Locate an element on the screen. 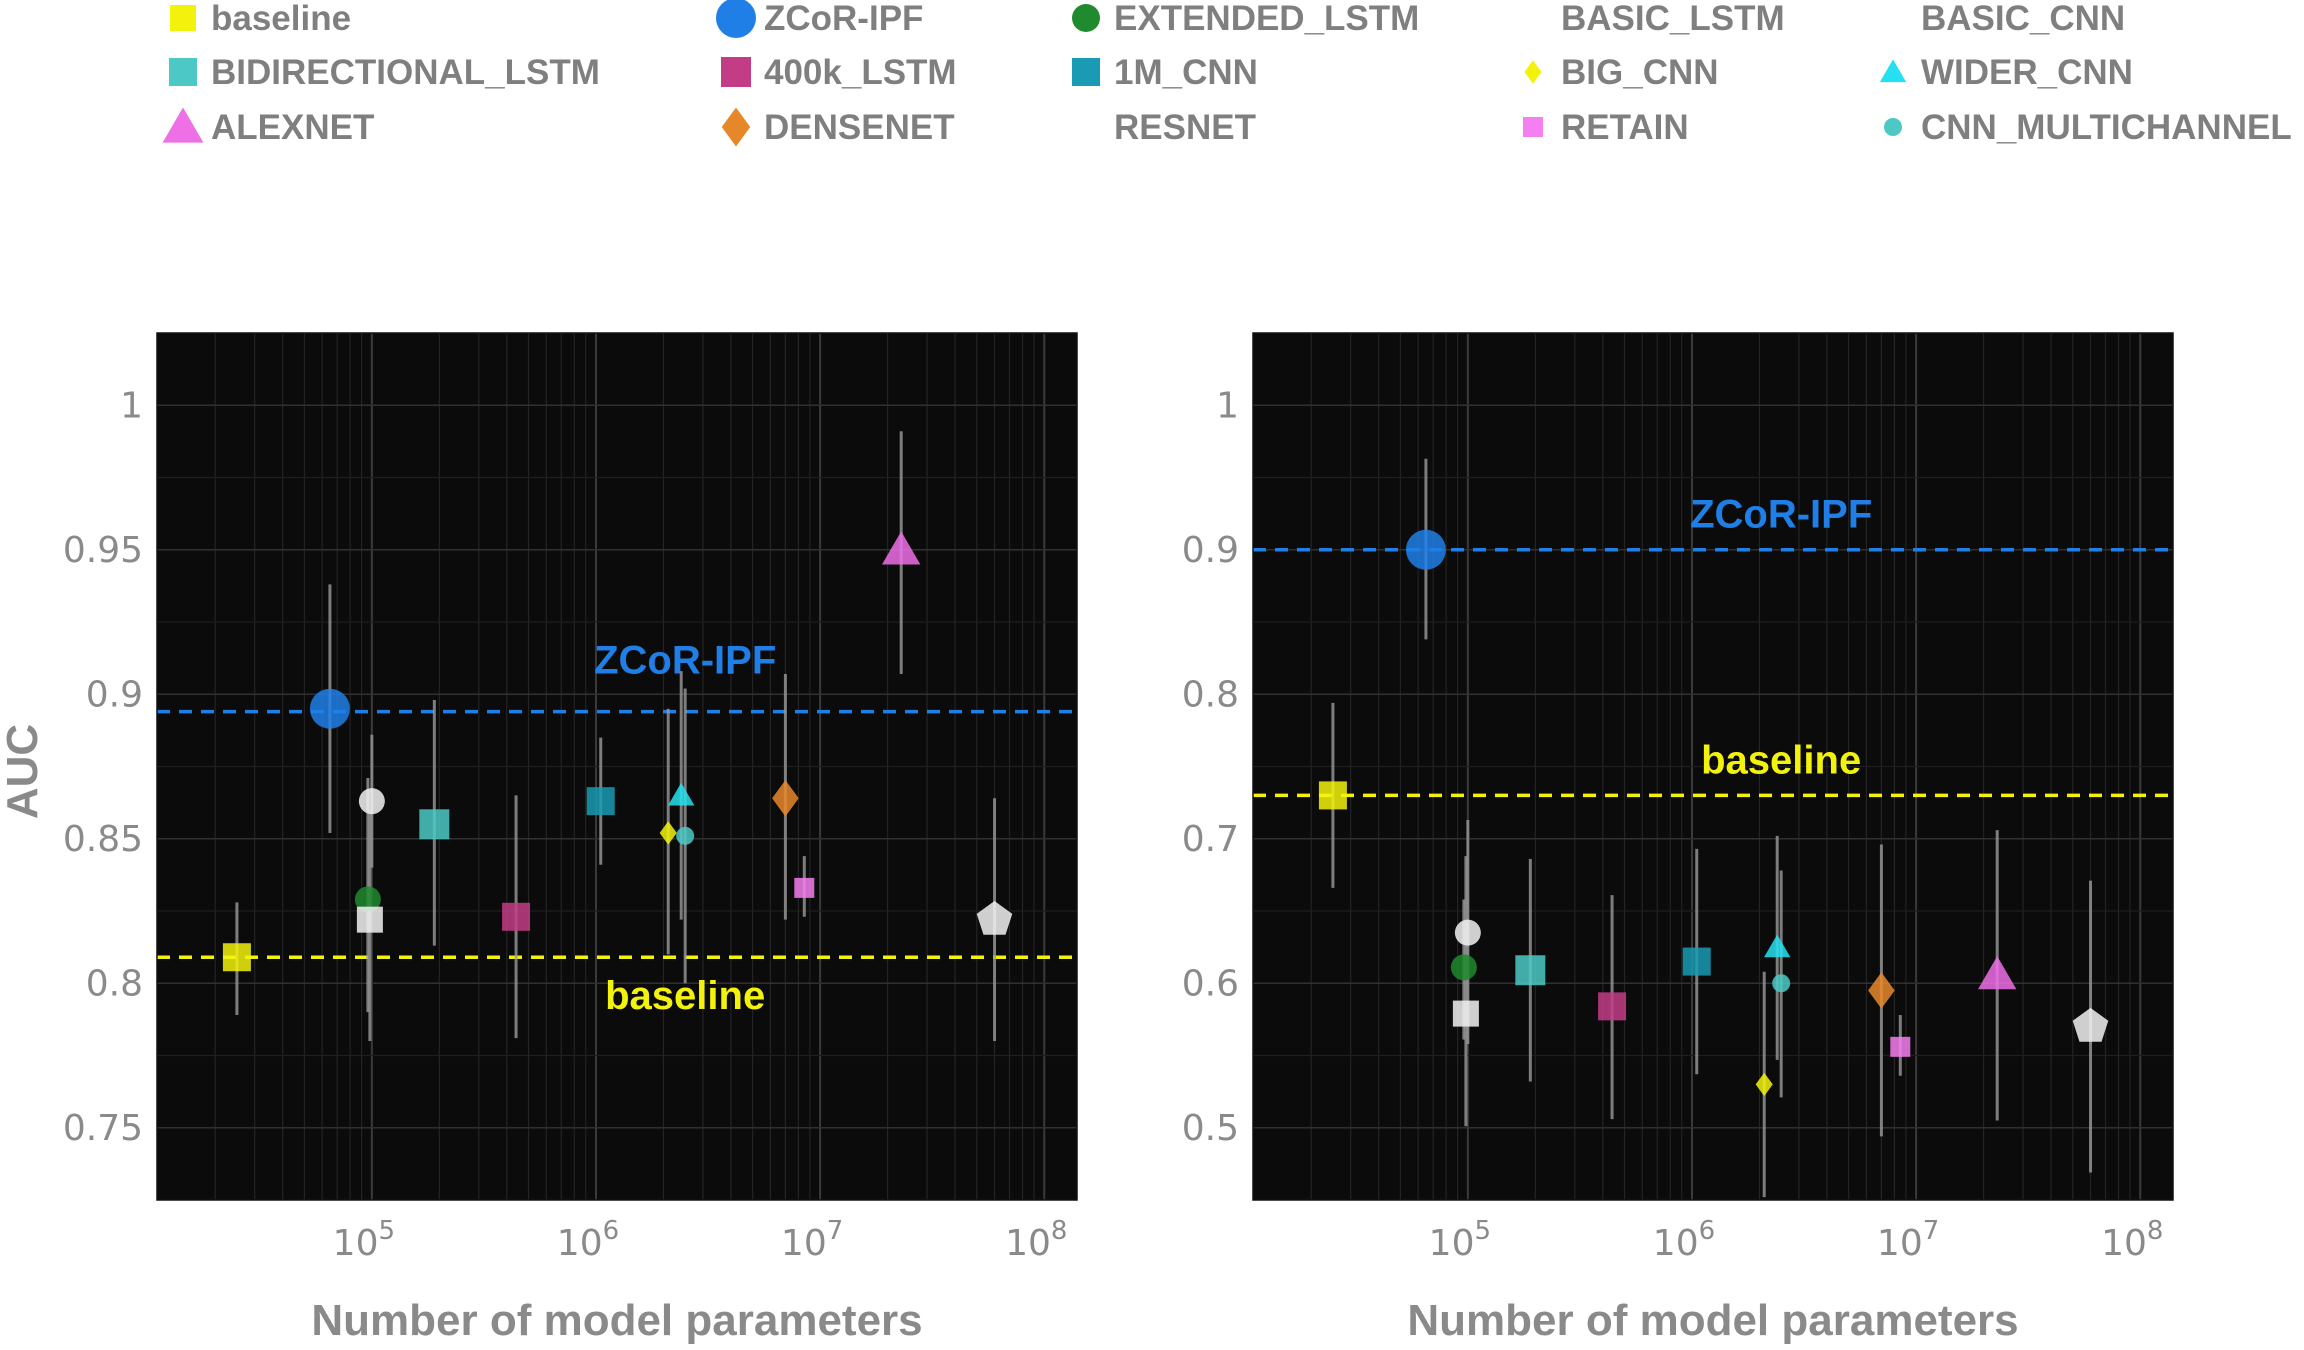 Image resolution: width=2304 pixels, height=1350 pixels. legend-item-zcor-ipf: ZCoR-IPF is located at coordinates (819, 19).